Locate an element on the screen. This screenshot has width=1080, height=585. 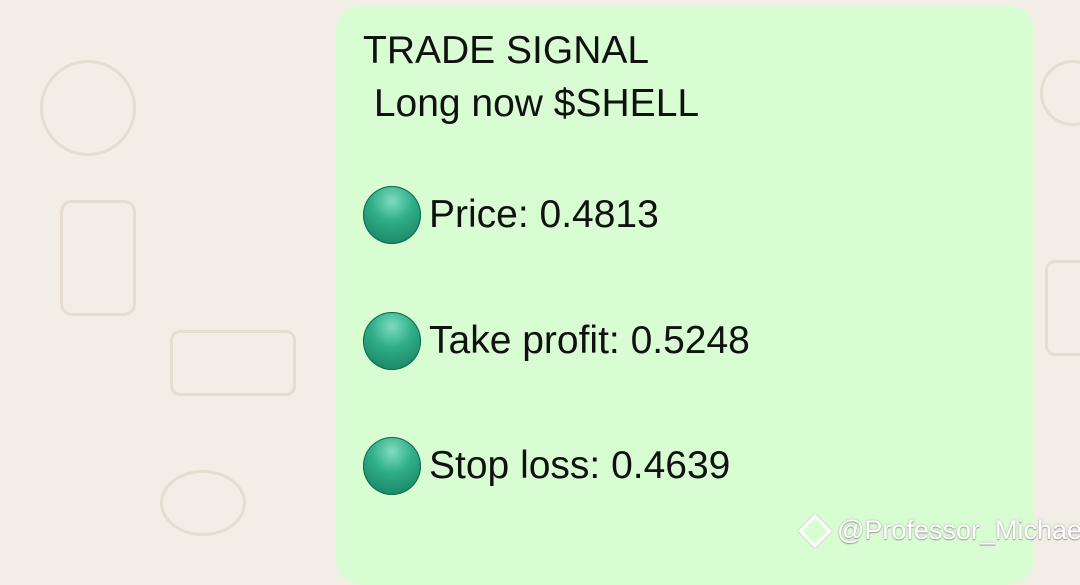
watermark: @Professor_Michael is located at coordinates (939, 530).